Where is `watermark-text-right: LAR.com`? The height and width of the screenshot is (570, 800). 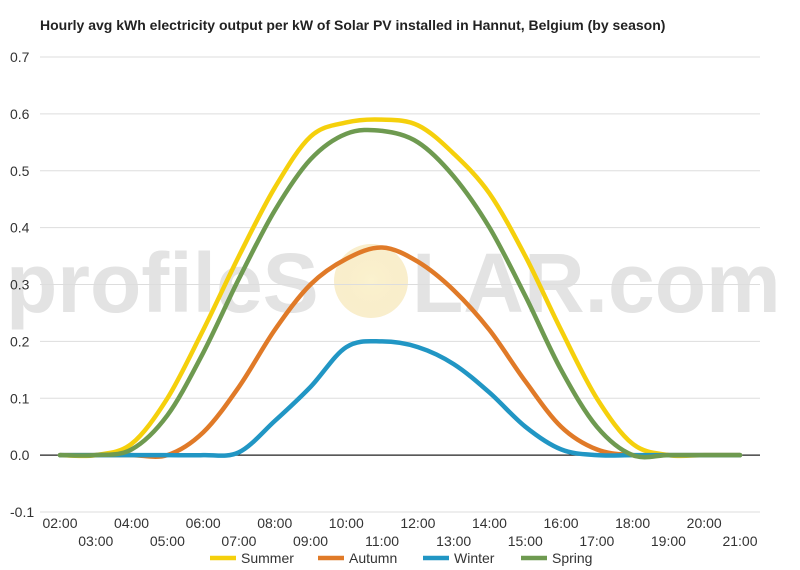
watermark-text-right: LAR.com is located at coordinates (596, 283).